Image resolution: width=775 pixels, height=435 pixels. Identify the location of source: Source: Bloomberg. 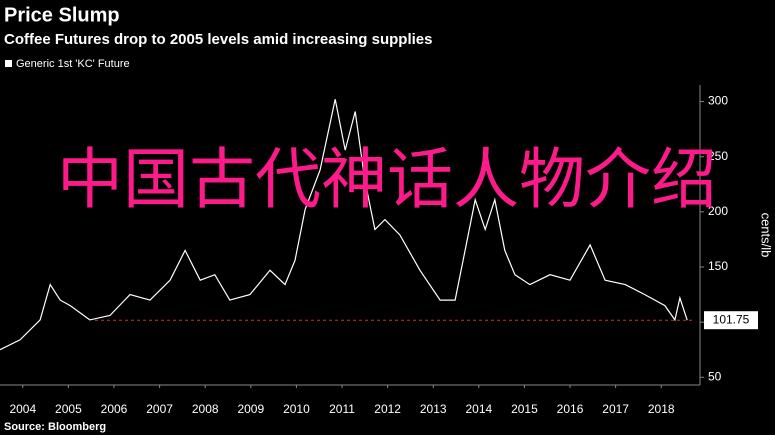
(55, 427).